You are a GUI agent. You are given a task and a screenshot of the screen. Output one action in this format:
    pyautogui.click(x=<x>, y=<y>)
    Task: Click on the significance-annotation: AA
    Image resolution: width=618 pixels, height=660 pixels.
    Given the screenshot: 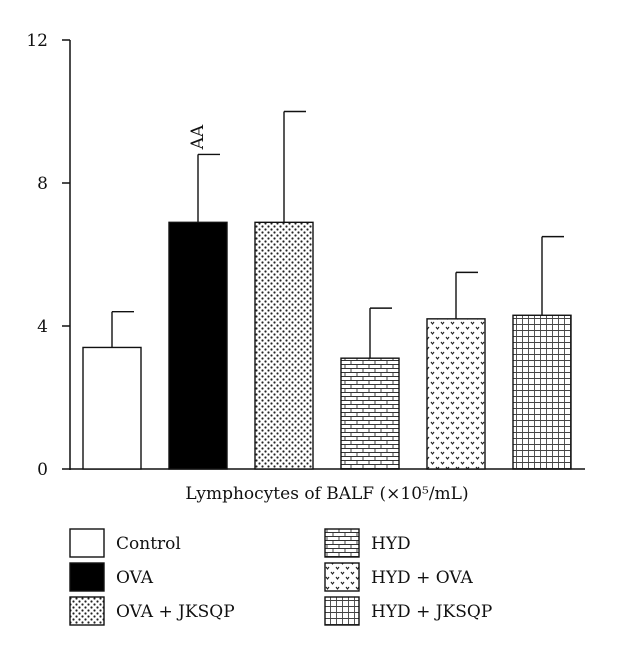 What is the action you would take?
    pyautogui.click(x=198, y=137)
    